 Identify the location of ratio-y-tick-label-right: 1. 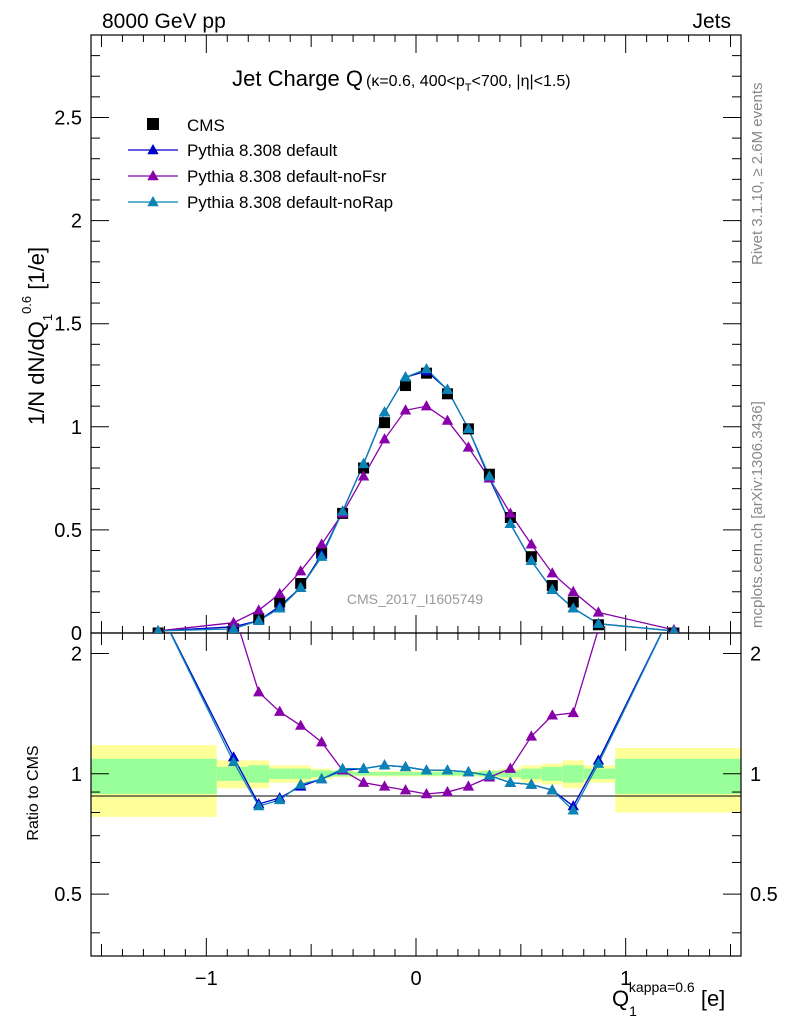
(755, 775).